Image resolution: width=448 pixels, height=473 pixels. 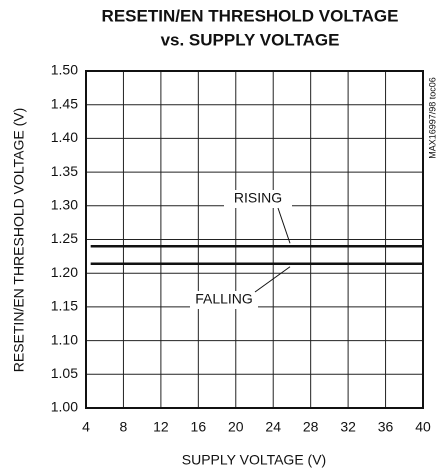 What do you see at coordinates (64, 339) in the screenshot?
I see `y-tick-label: 1.10` at bounding box center [64, 339].